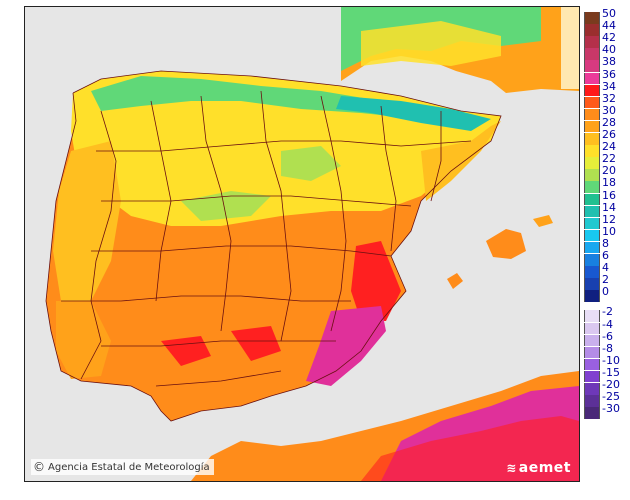  Describe the element at coordinates (431, 43) in the screenshot. I see `france-yellow-band` at that location.